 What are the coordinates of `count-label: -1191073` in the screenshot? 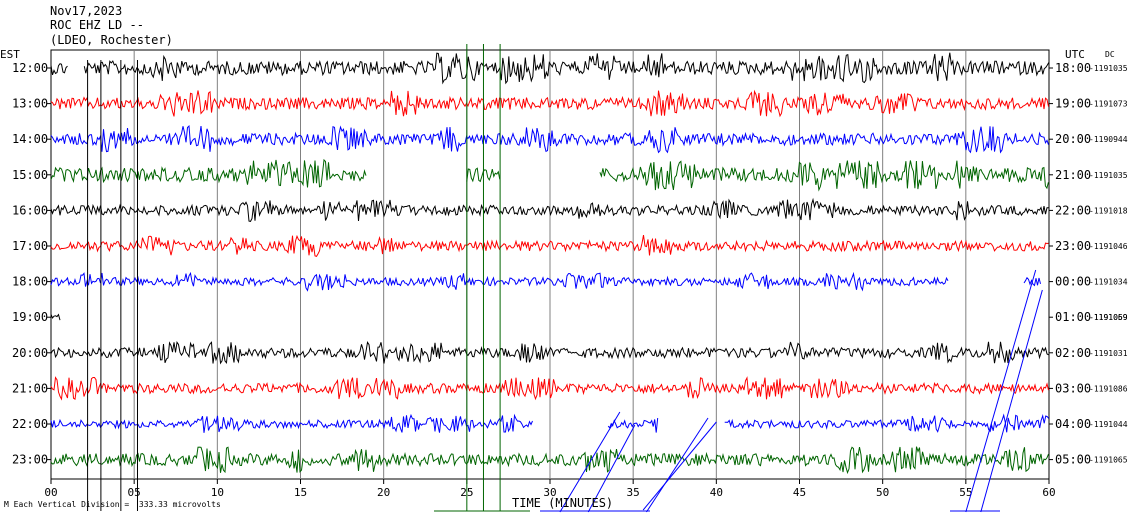 It's located at (1108, 104).